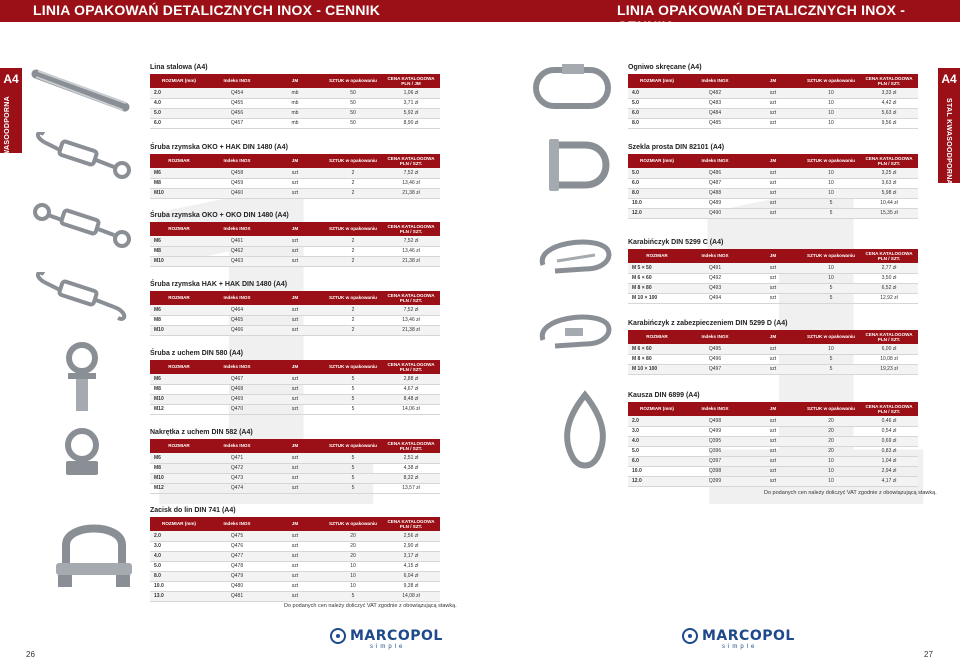 Image resolution: width=960 pixels, height=670 pixels. I want to click on table-cell: 2, so click(353, 320).